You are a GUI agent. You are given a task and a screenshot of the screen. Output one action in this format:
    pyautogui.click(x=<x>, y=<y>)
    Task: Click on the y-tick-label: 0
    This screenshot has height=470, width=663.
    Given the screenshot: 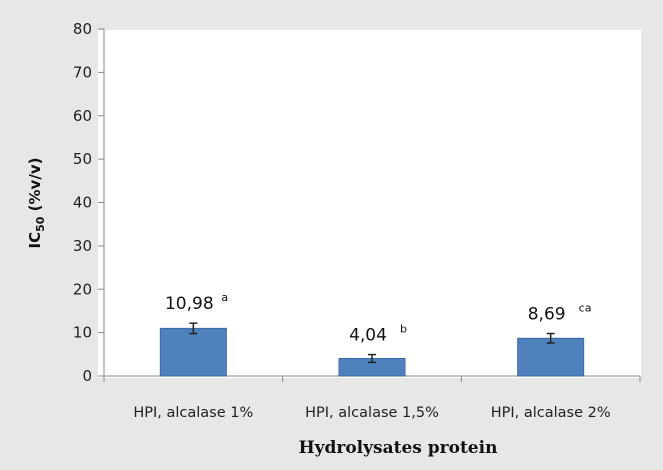 What is the action you would take?
    pyautogui.click(x=87, y=376)
    